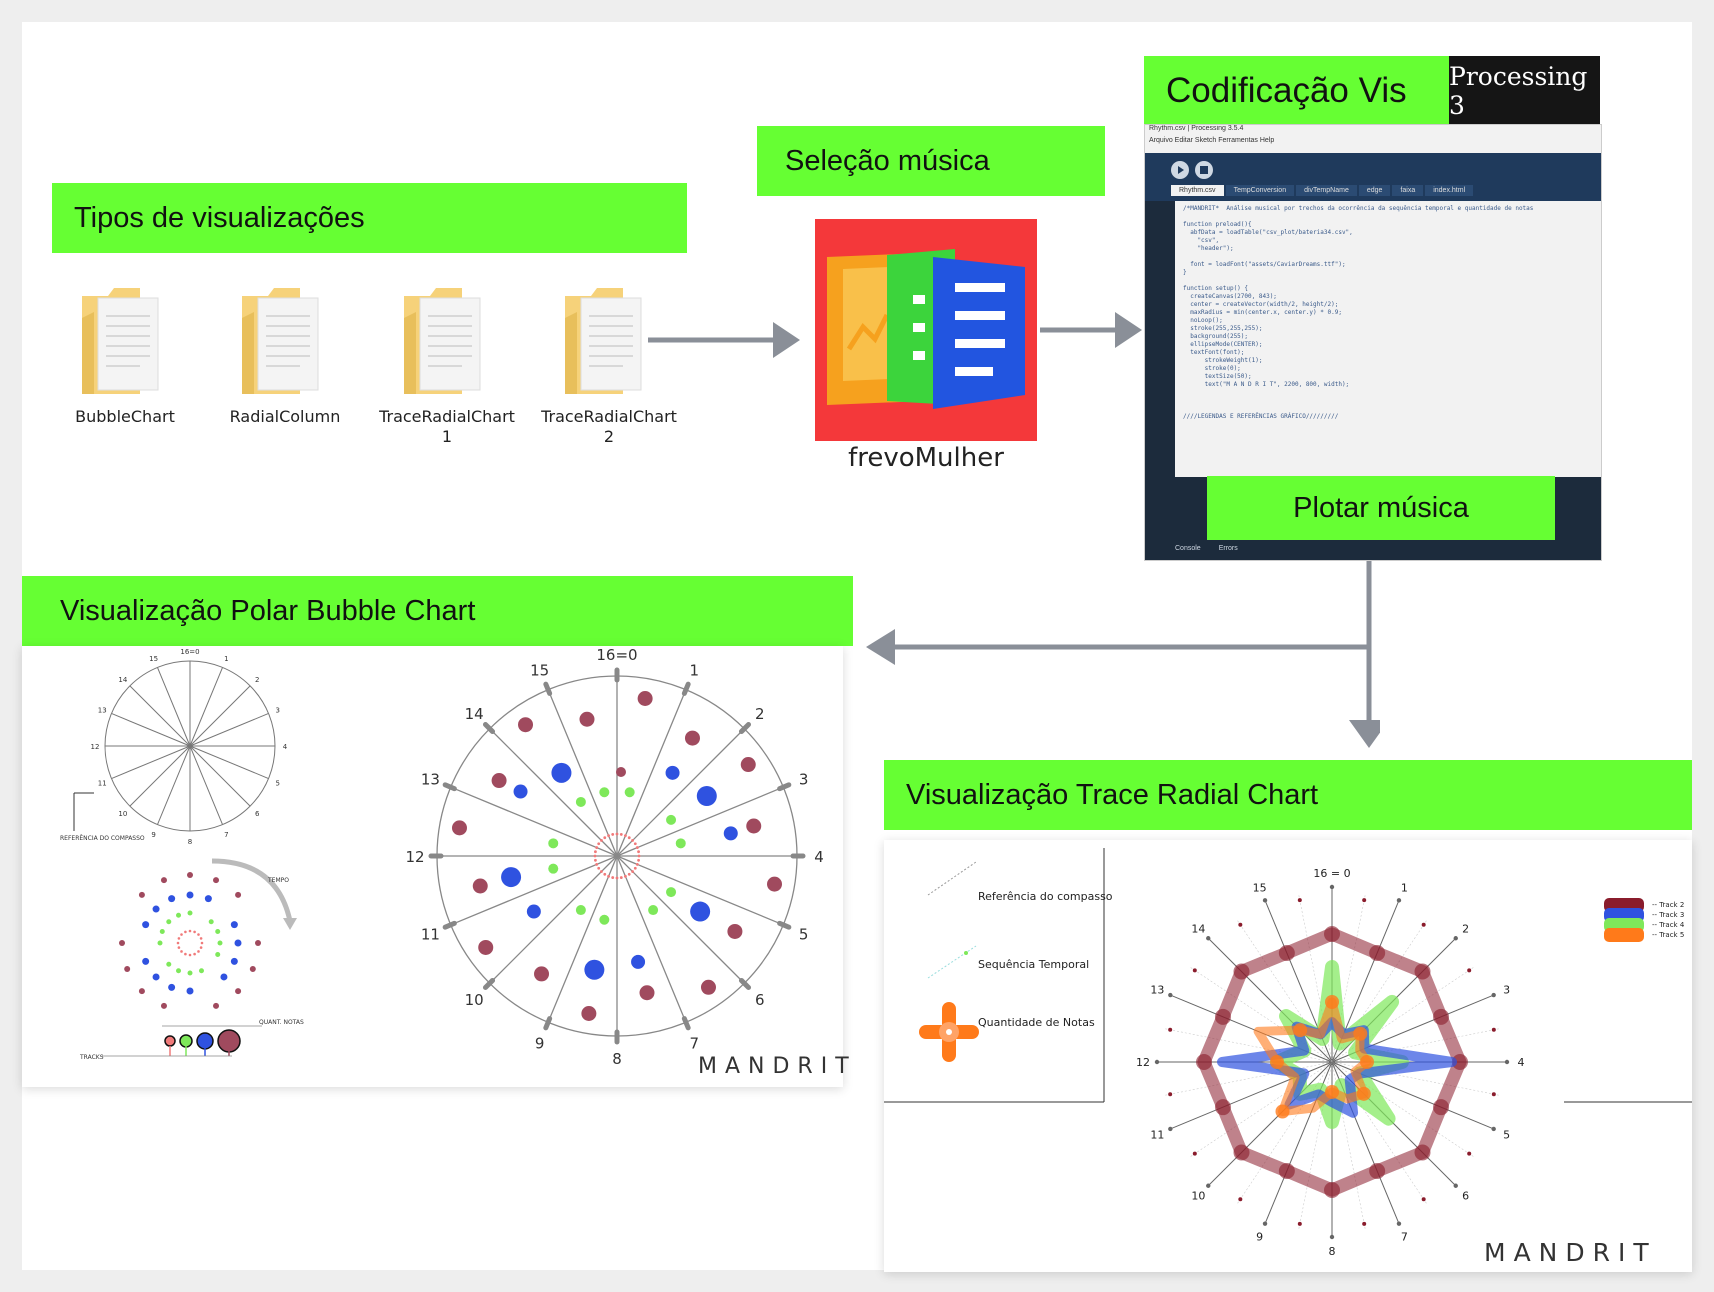 Image resolution: width=1714 pixels, height=1292 pixels. Describe the element at coordinates (170, 1041) in the screenshot. I see `notes-scale-bubble` at that location.